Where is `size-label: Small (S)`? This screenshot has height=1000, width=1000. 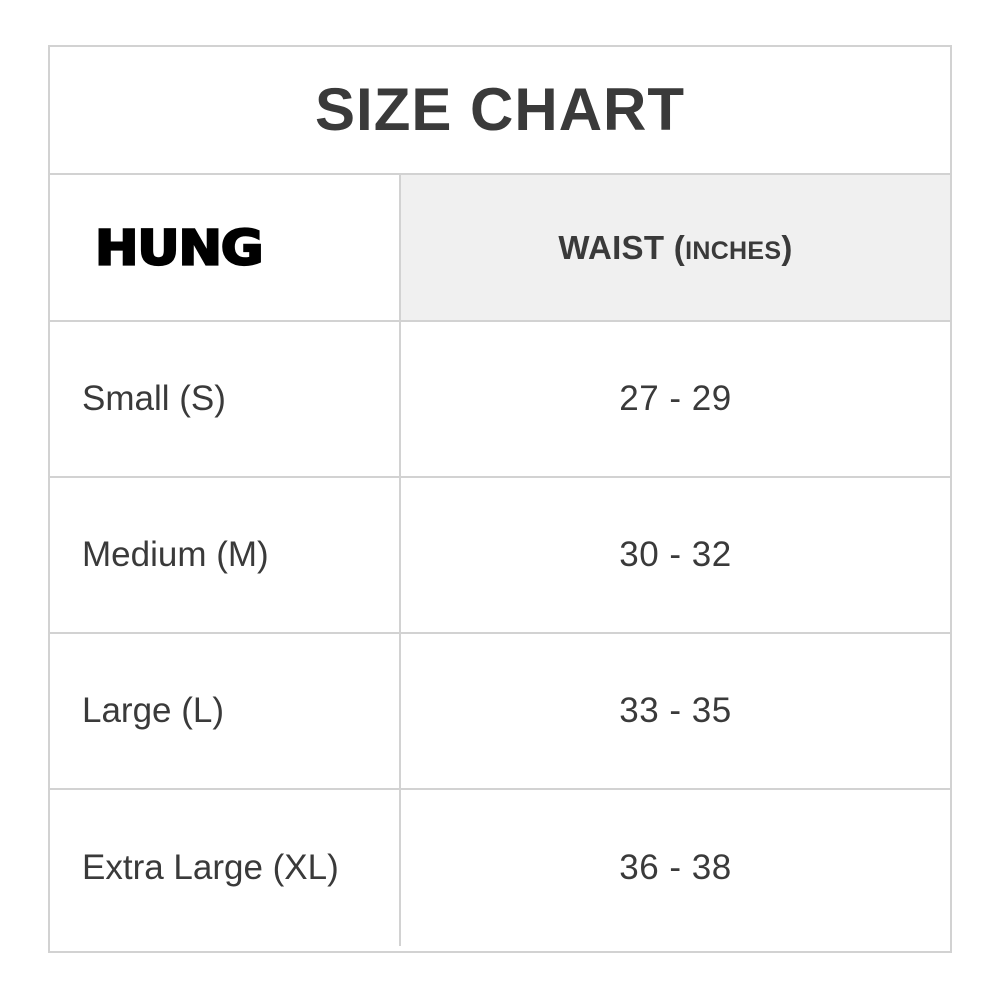 size-label: Small (S) is located at coordinates (154, 398).